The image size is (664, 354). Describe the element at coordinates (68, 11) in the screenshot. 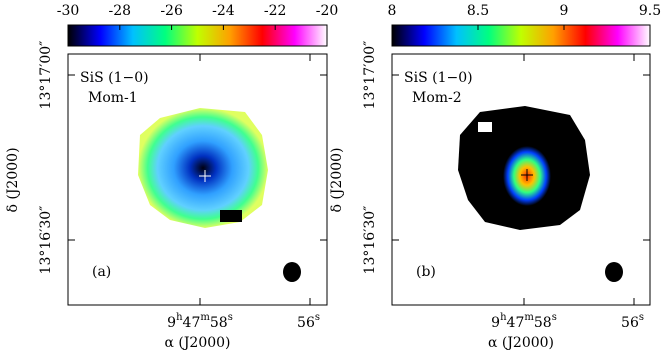

I see `colorbar-tick-label: -30` at that location.